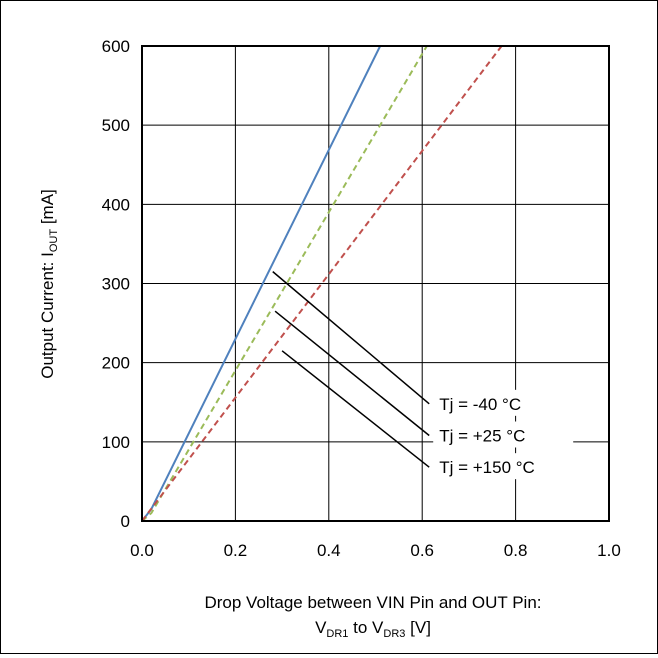  Describe the element at coordinates (116, 442) in the screenshot. I see `y-tick-label: 100` at that location.